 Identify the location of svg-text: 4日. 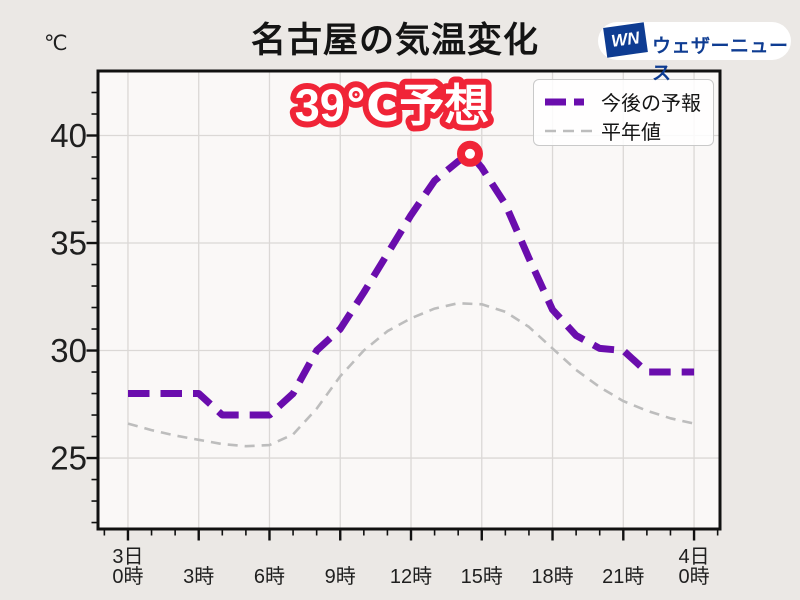
(693, 557).